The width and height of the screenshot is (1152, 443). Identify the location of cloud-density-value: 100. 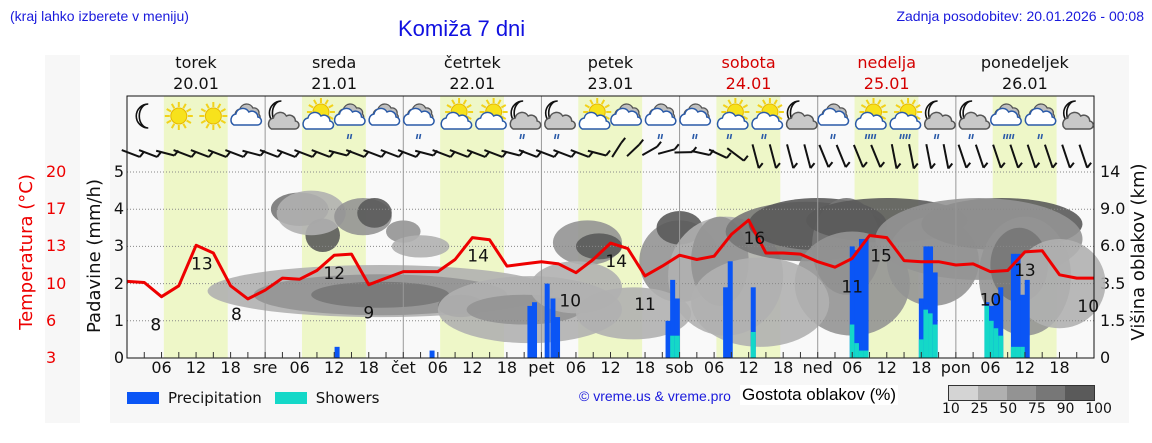
(1098, 409).